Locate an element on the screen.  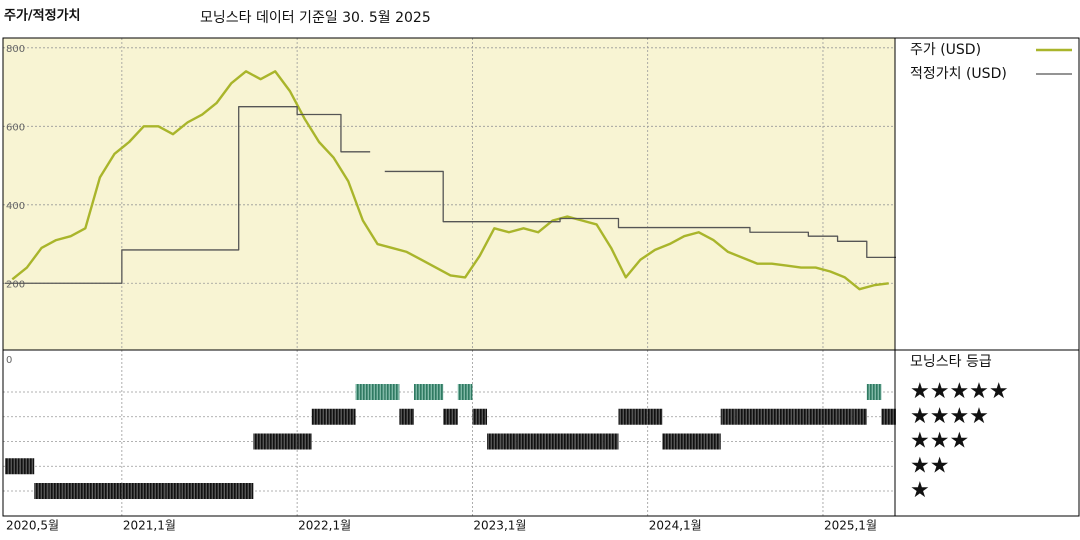
x-tick-label: 2025,1월 is located at coordinates (850, 526).